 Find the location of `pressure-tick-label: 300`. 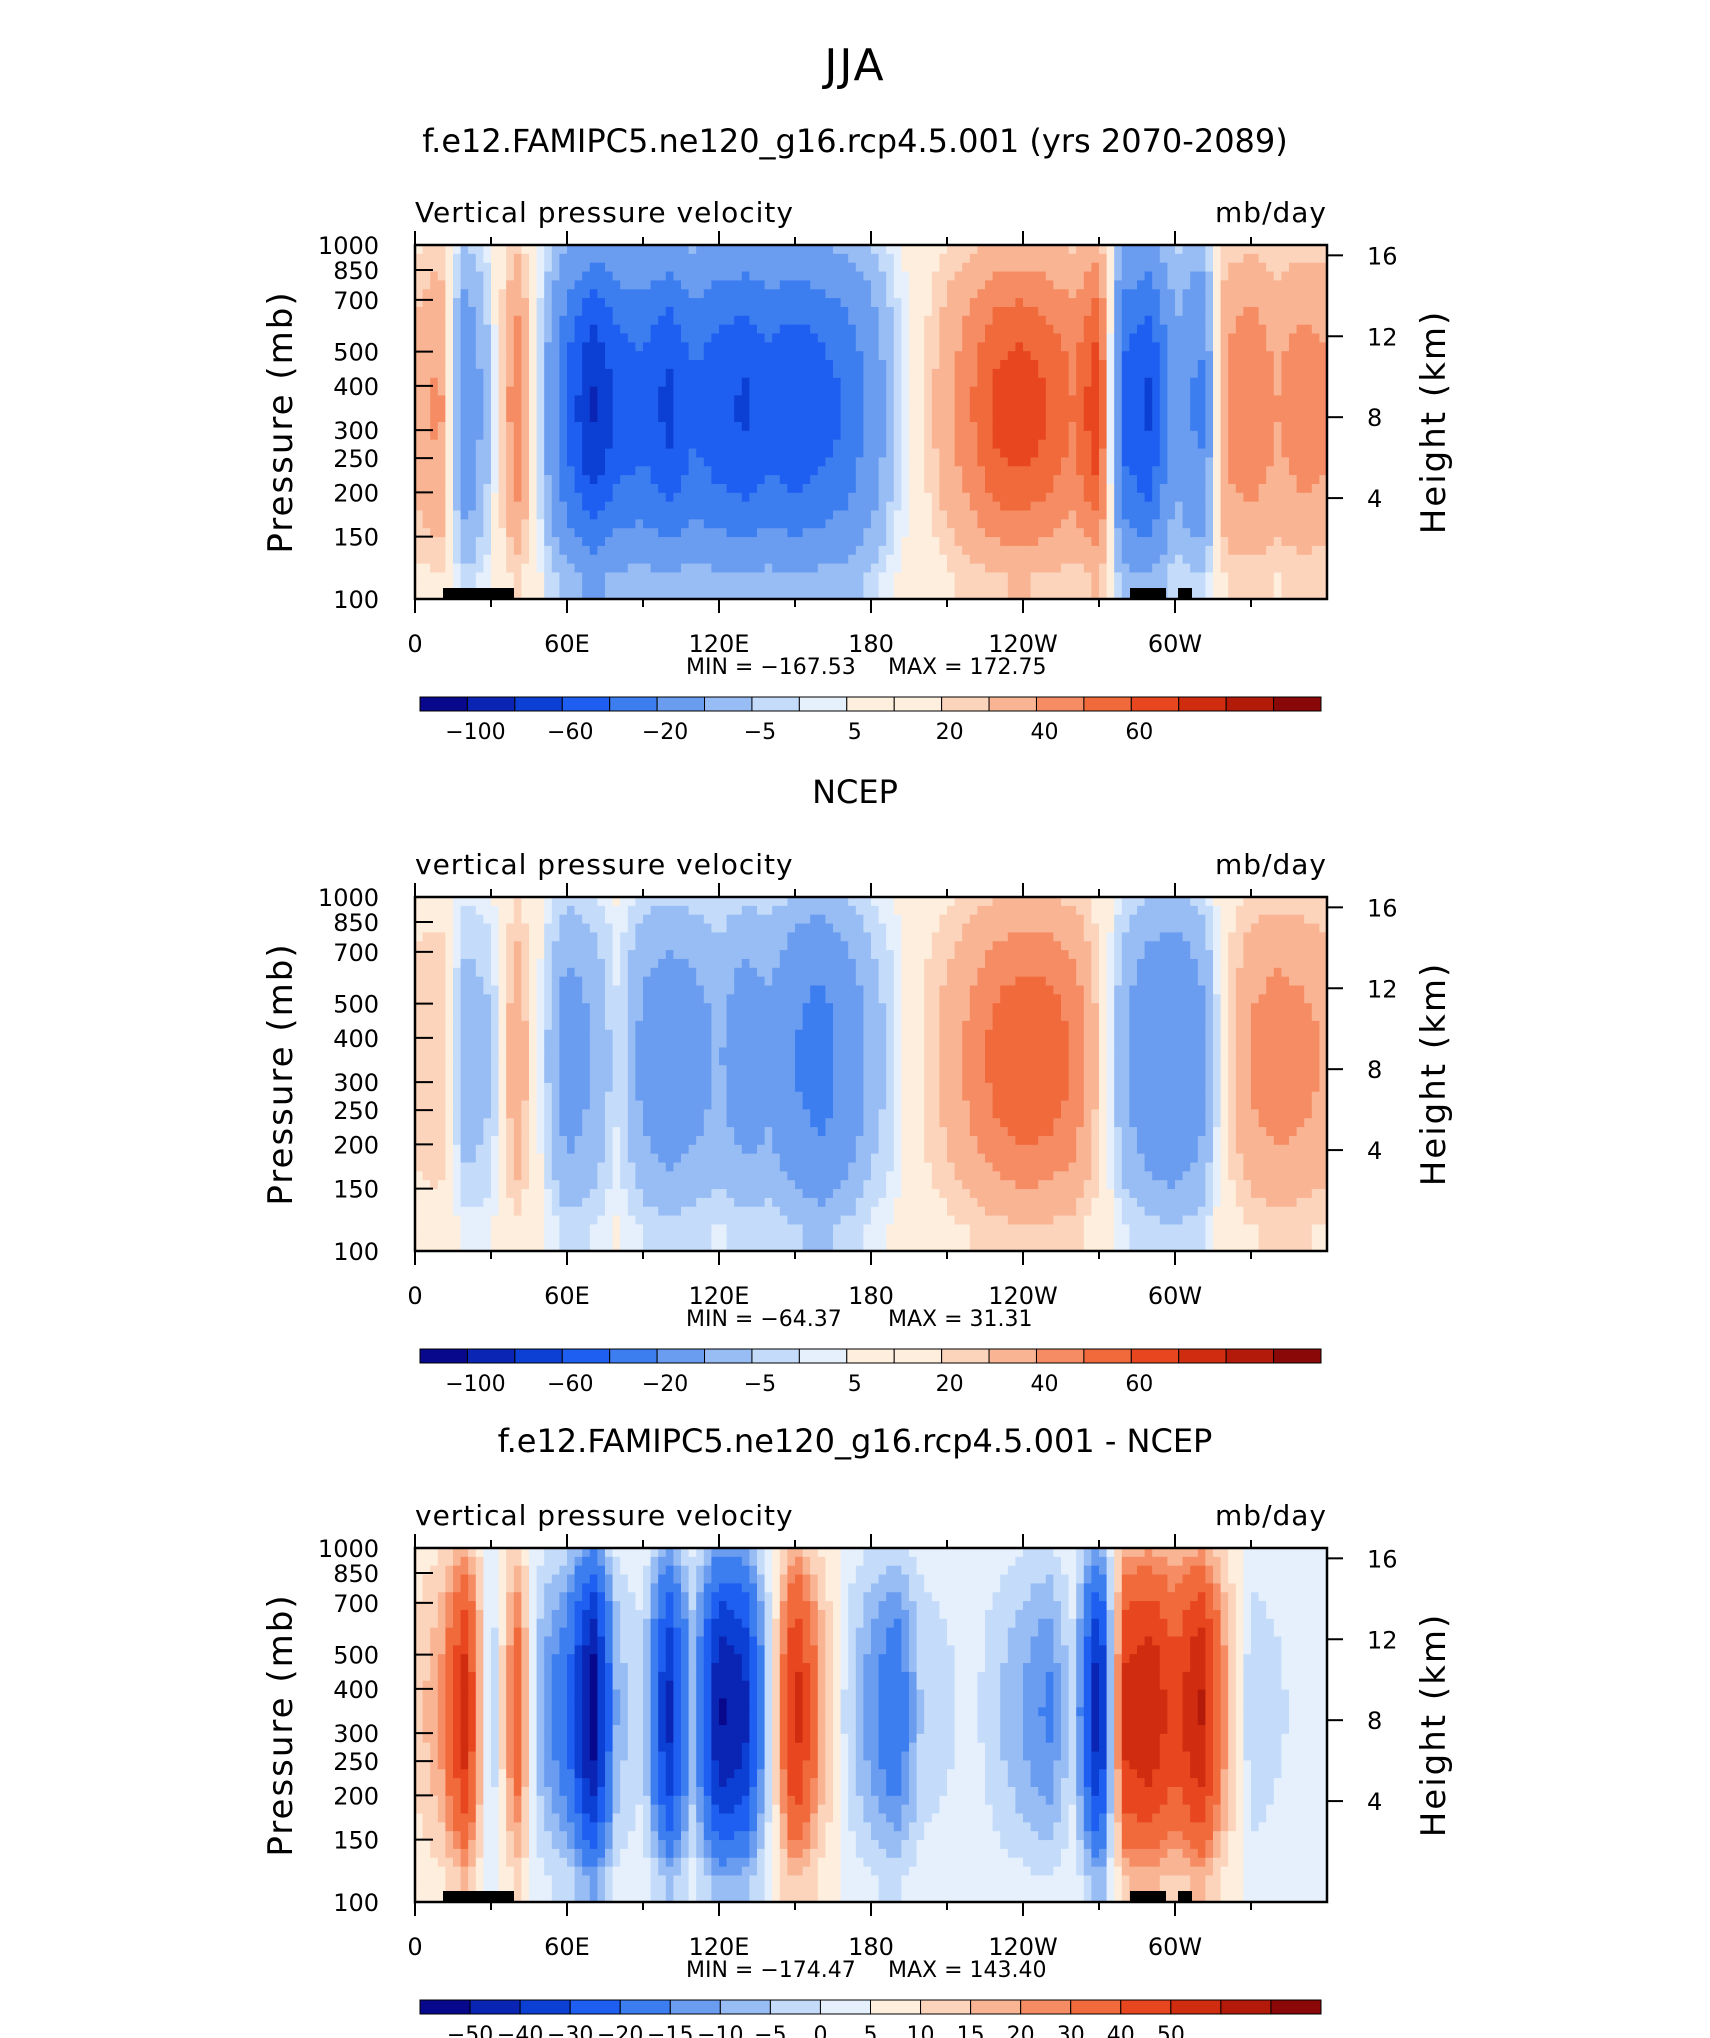

pressure-tick-label: 300 is located at coordinates (356, 431).